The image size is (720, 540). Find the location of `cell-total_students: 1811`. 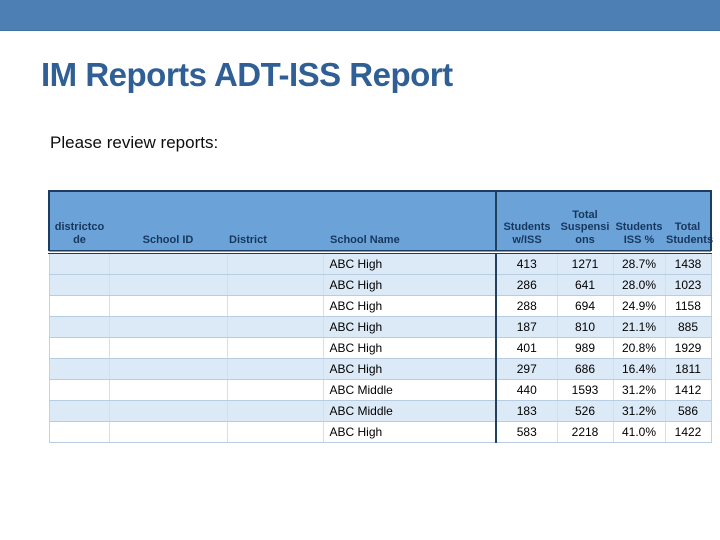

cell-total_students: 1811 is located at coordinates (688, 369).